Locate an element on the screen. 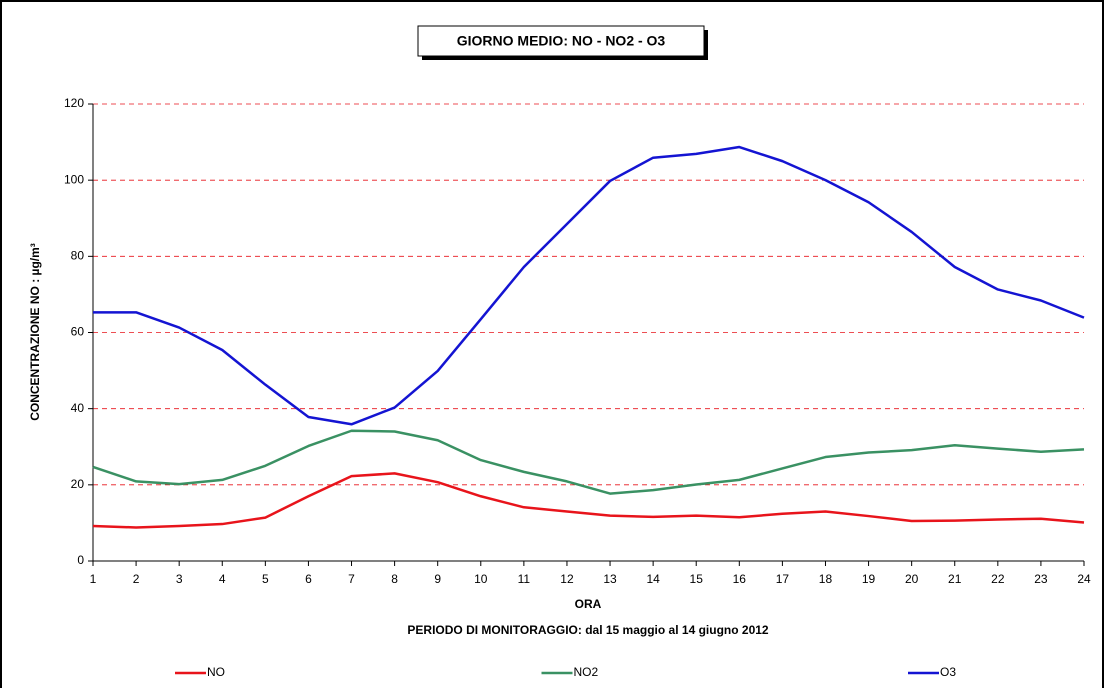  legend-label: O3 is located at coordinates (948, 672).